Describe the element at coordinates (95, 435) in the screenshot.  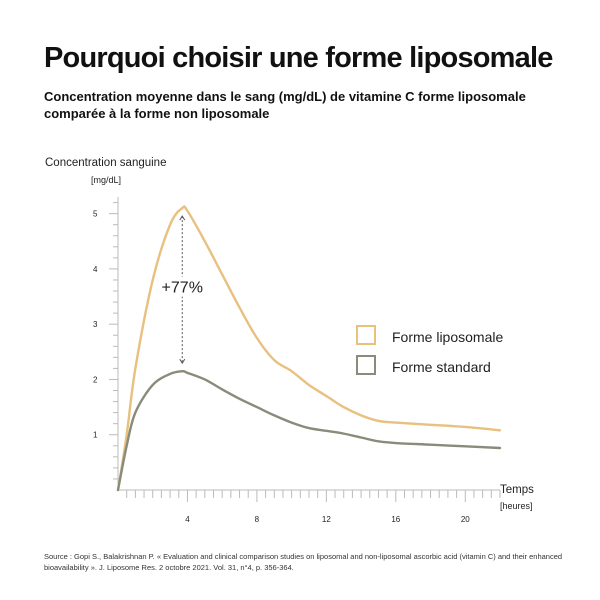
I see `y-tick-label: 1` at that location.